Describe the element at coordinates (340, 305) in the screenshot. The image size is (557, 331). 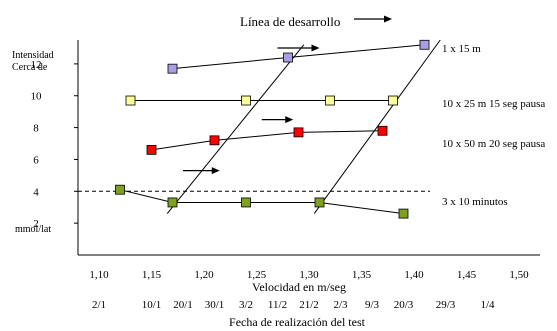
I see `date-tick-label: 2/3` at that location.